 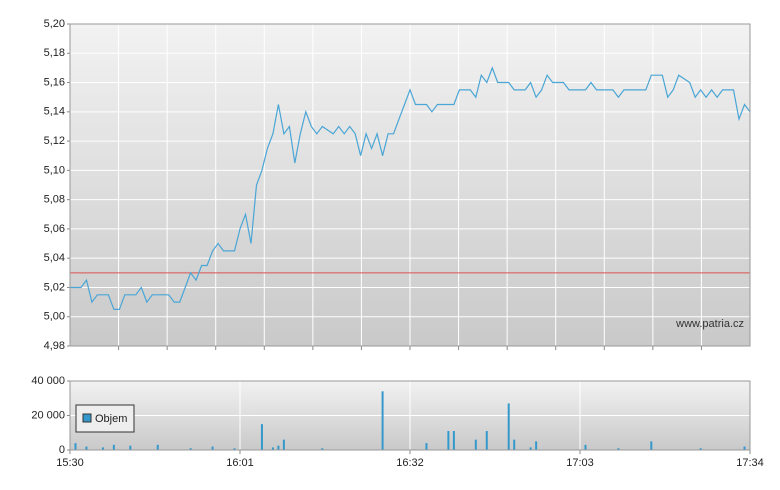 What do you see at coordinates (54, 346) in the screenshot?
I see `y-tick-label: 4,98` at bounding box center [54, 346].